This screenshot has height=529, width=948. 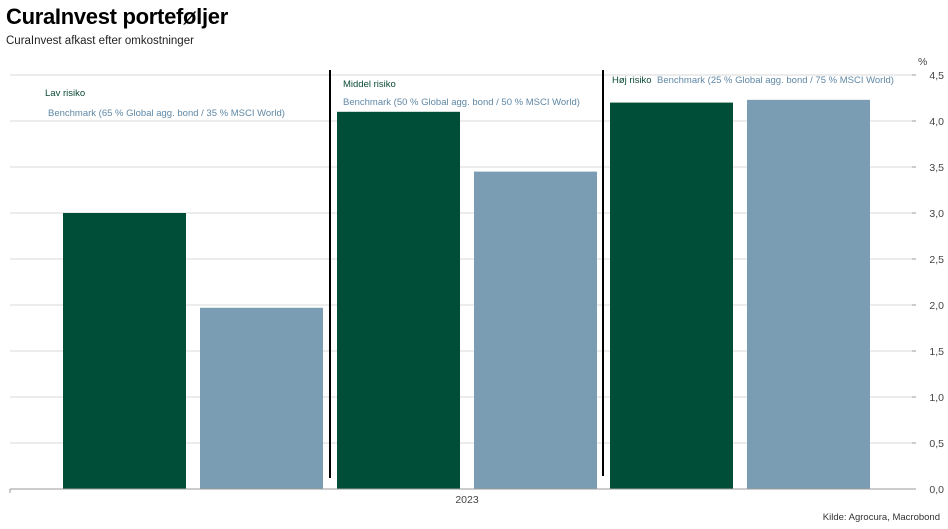 I want to click on chart-title: CuraInvest porteføljer, so click(x=117, y=16).